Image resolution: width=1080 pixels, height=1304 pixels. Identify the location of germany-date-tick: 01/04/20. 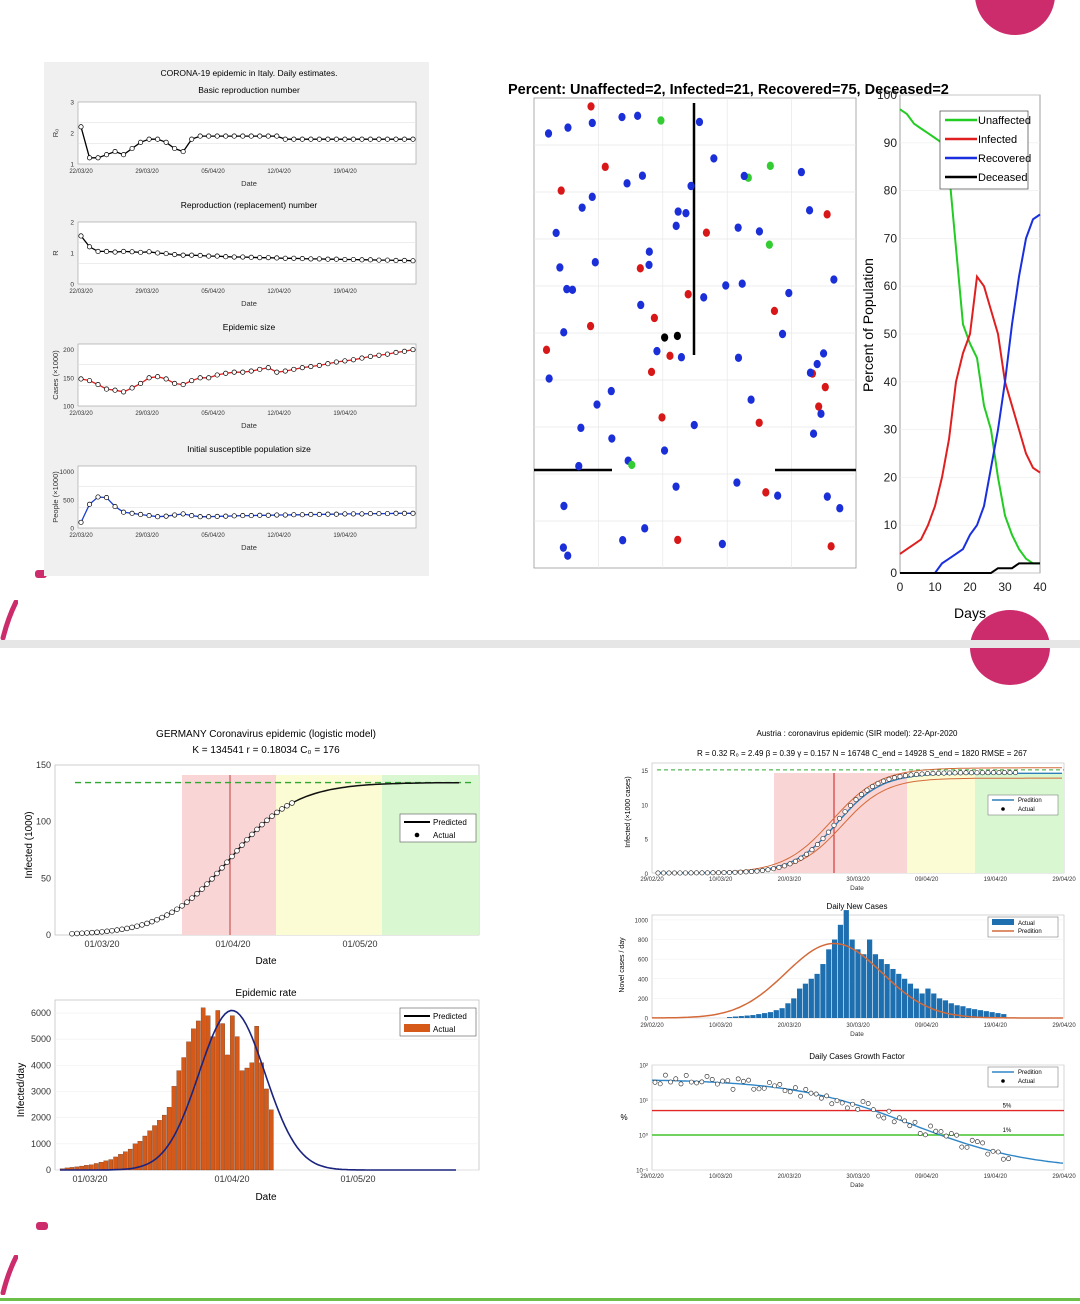
(232, 944).